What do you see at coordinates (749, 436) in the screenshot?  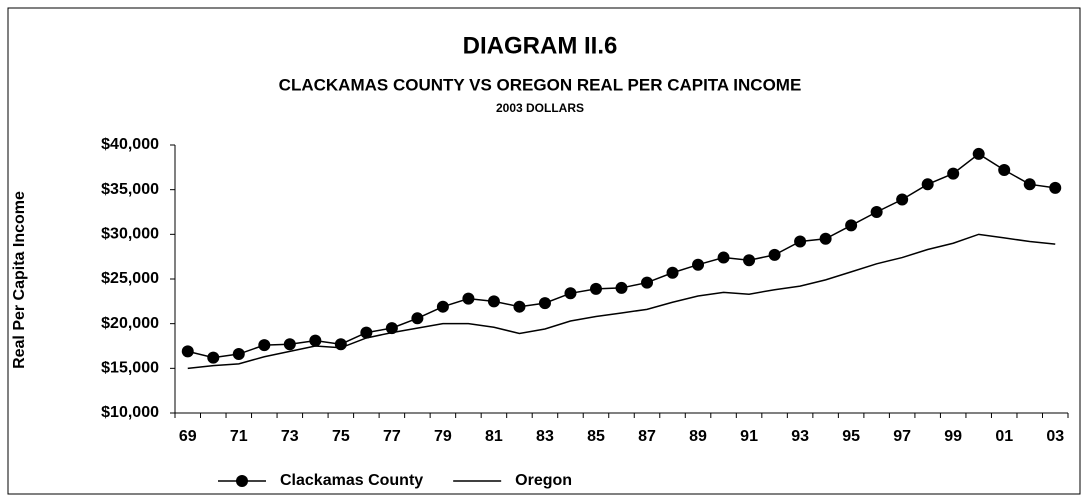 I see `x-tick-label: 91` at bounding box center [749, 436].